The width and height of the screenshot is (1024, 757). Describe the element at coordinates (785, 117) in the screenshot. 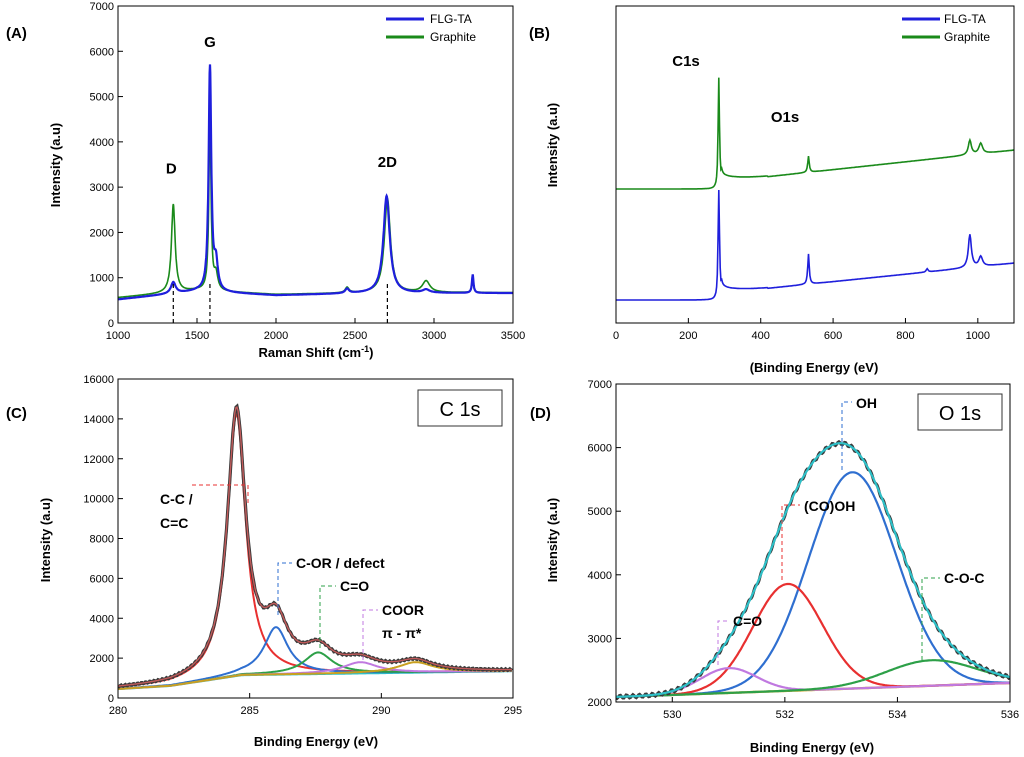

I see `peak-label-o1s: O1s` at that location.